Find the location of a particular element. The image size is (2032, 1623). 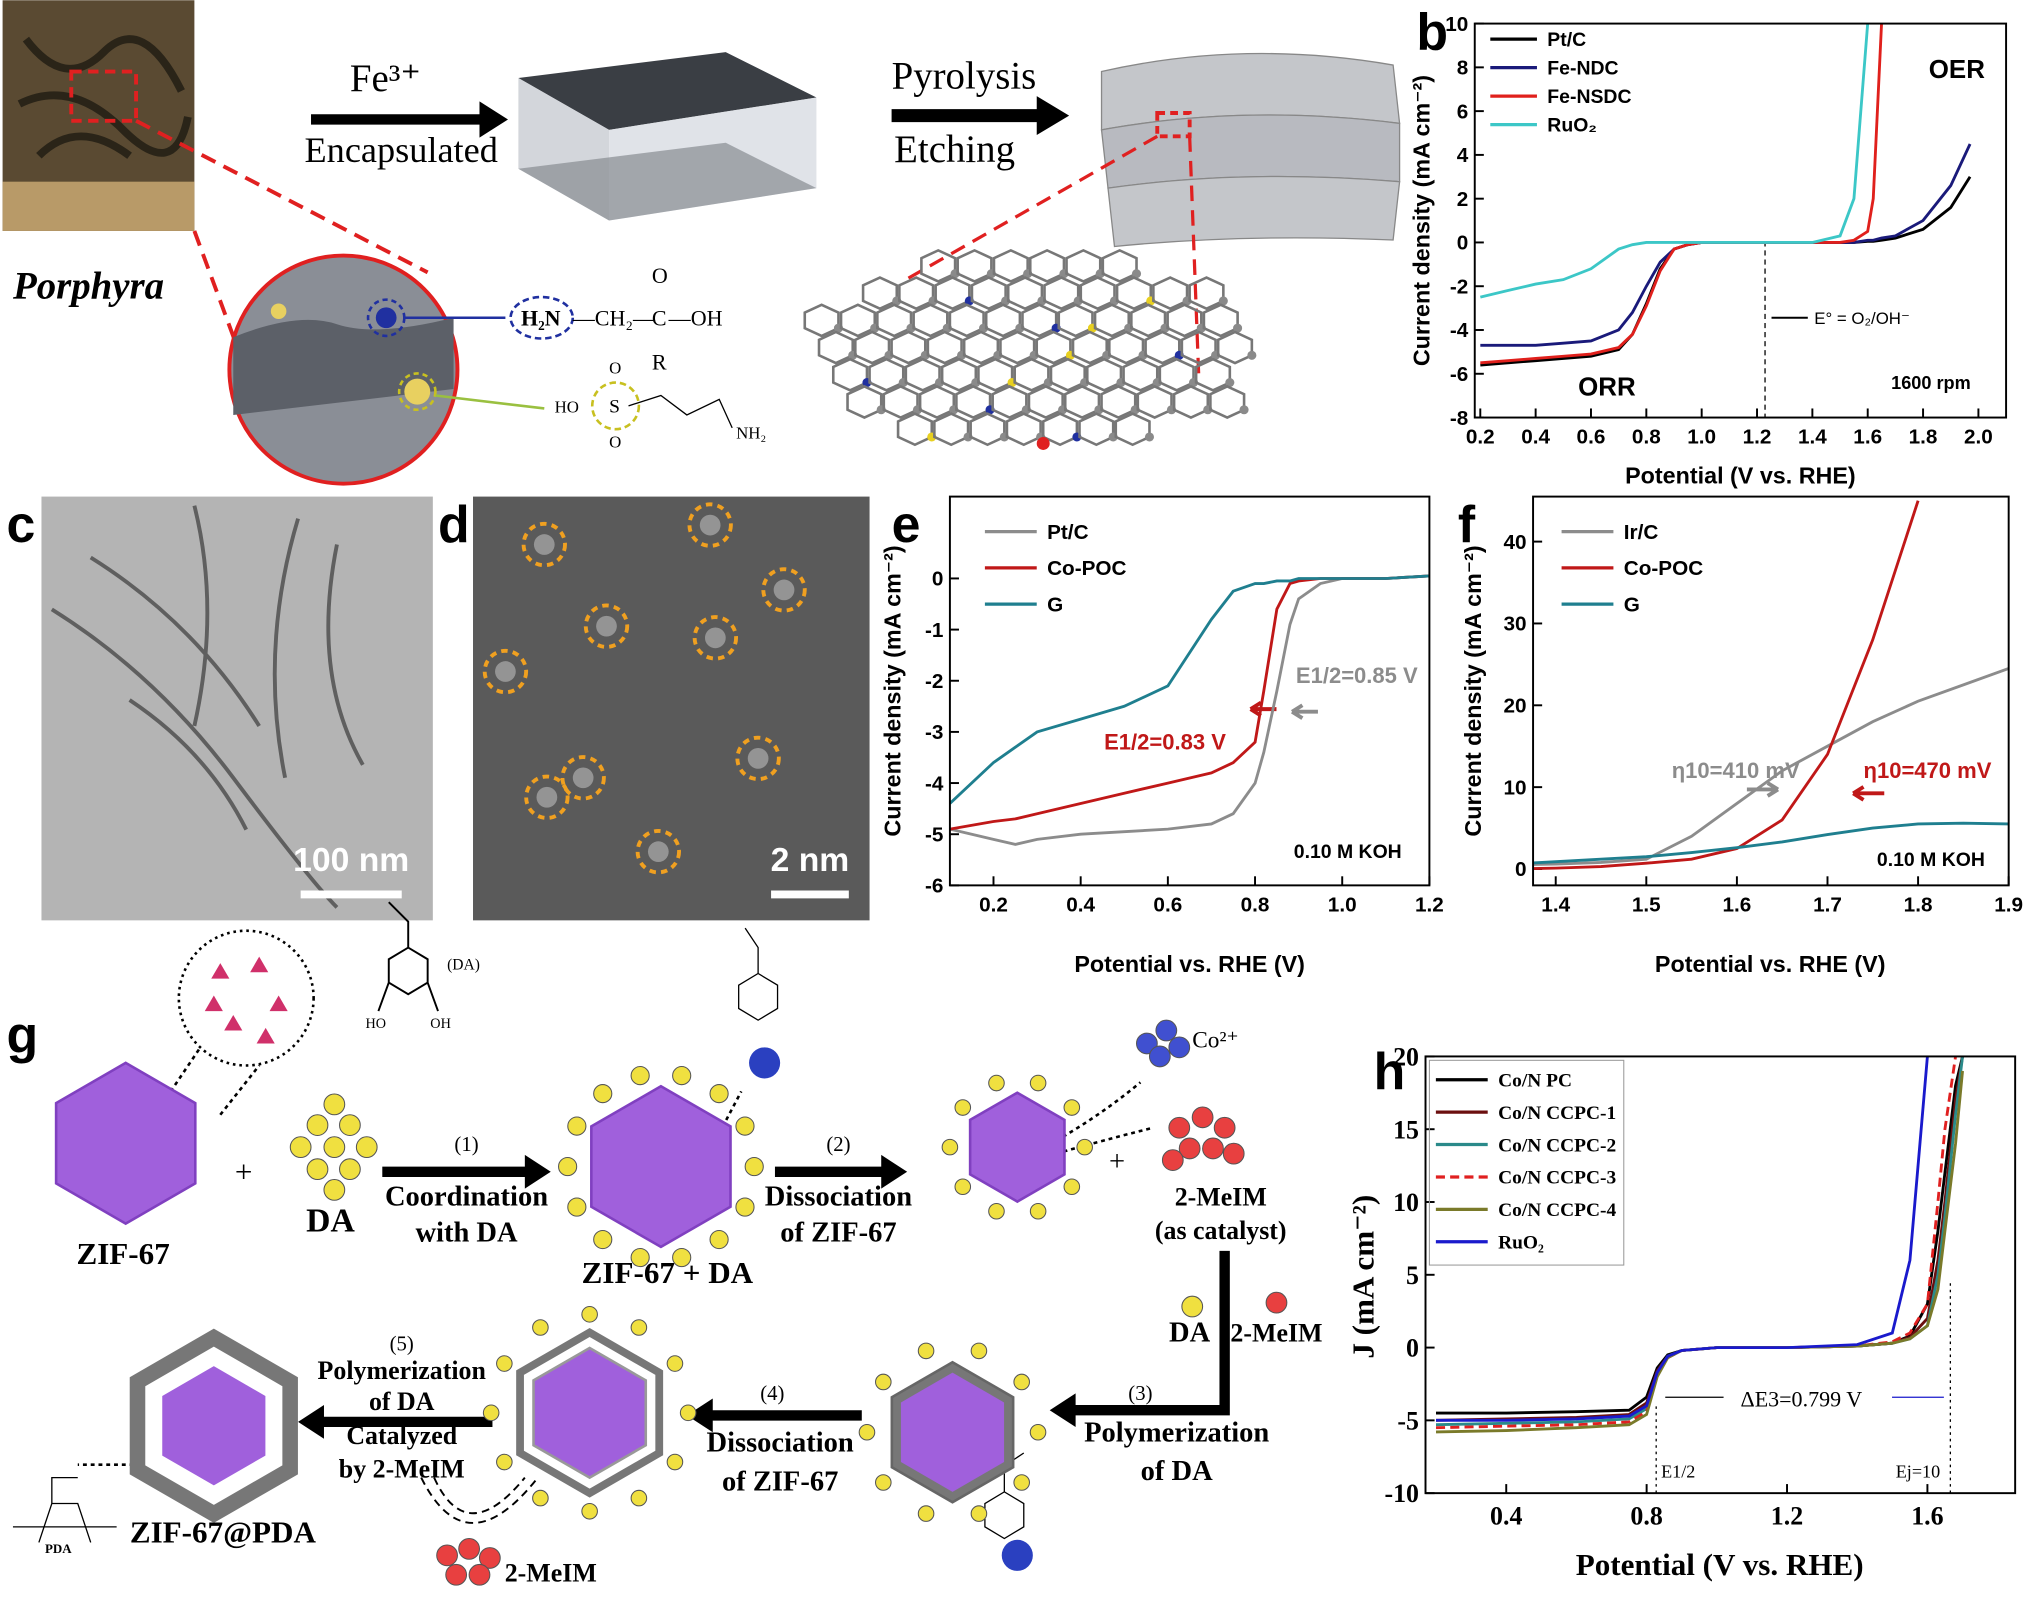

y-tick-label: -4 is located at coordinates (934, 783).